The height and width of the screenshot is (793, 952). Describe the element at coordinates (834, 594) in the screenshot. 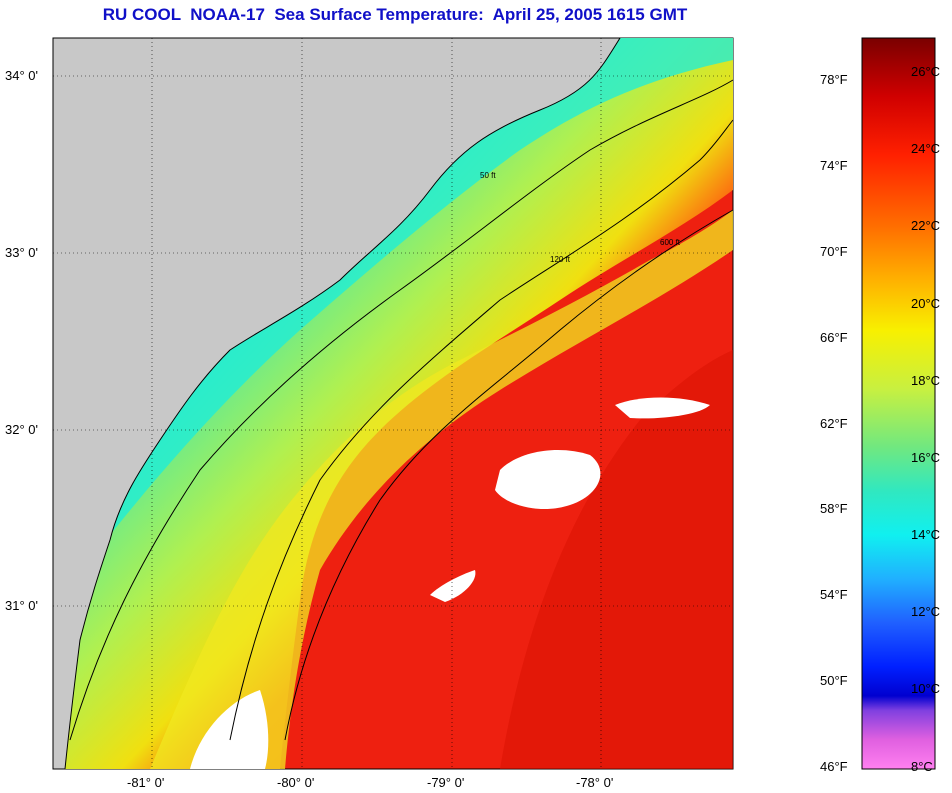

I see `colorbar-label-f: 54°F` at that location.